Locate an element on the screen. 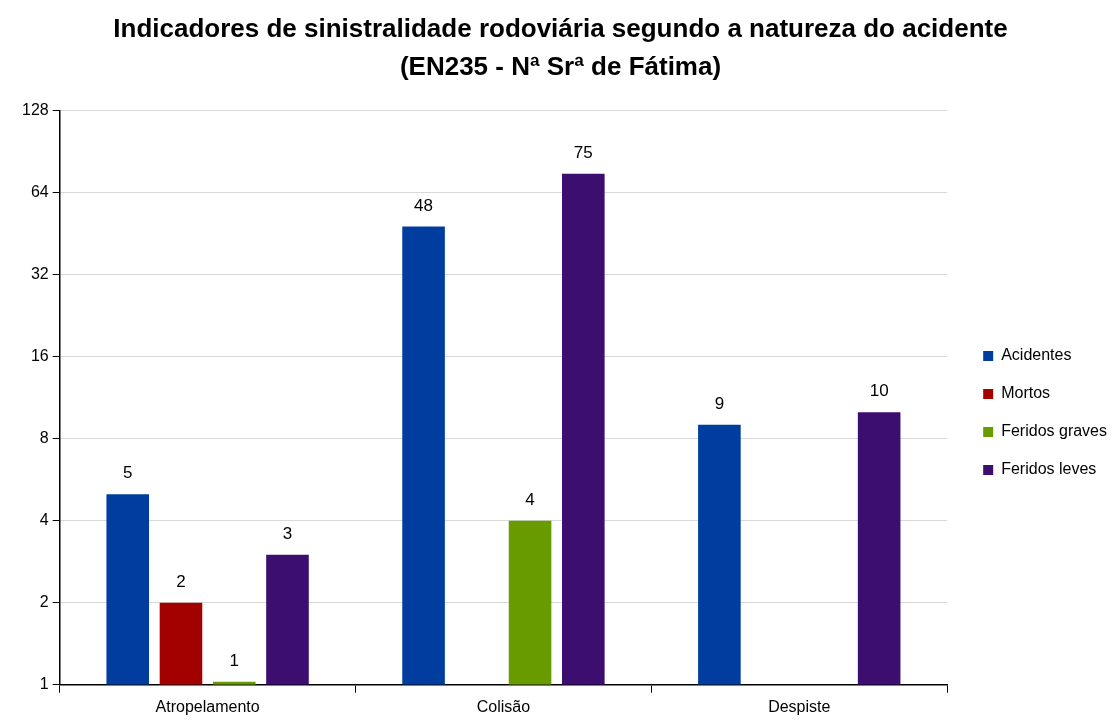  data-label: 4 is located at coordinates (530, 499).